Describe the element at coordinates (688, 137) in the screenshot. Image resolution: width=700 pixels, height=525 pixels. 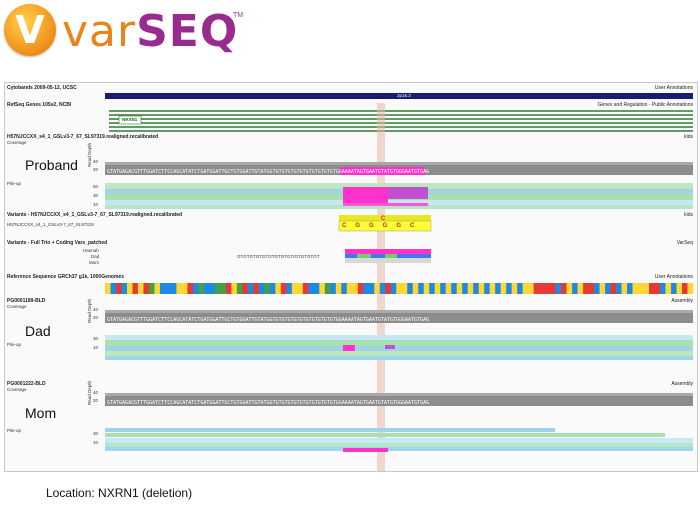
I see `track-menu-proband-bam: kids` at that location.